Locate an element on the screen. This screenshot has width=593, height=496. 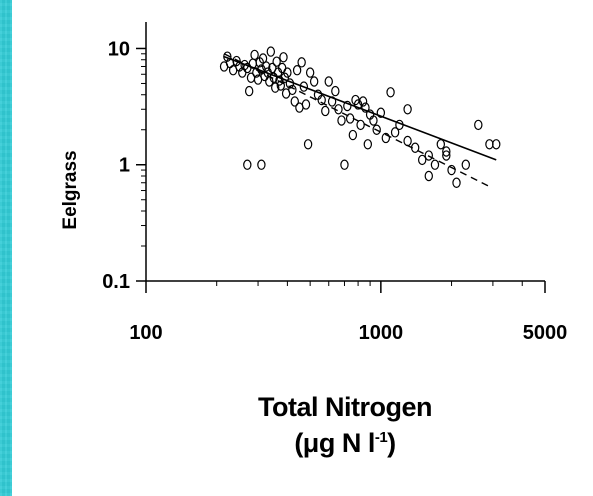
x-axis-label: Total Nitrogen is located at coordinates (345, 407).